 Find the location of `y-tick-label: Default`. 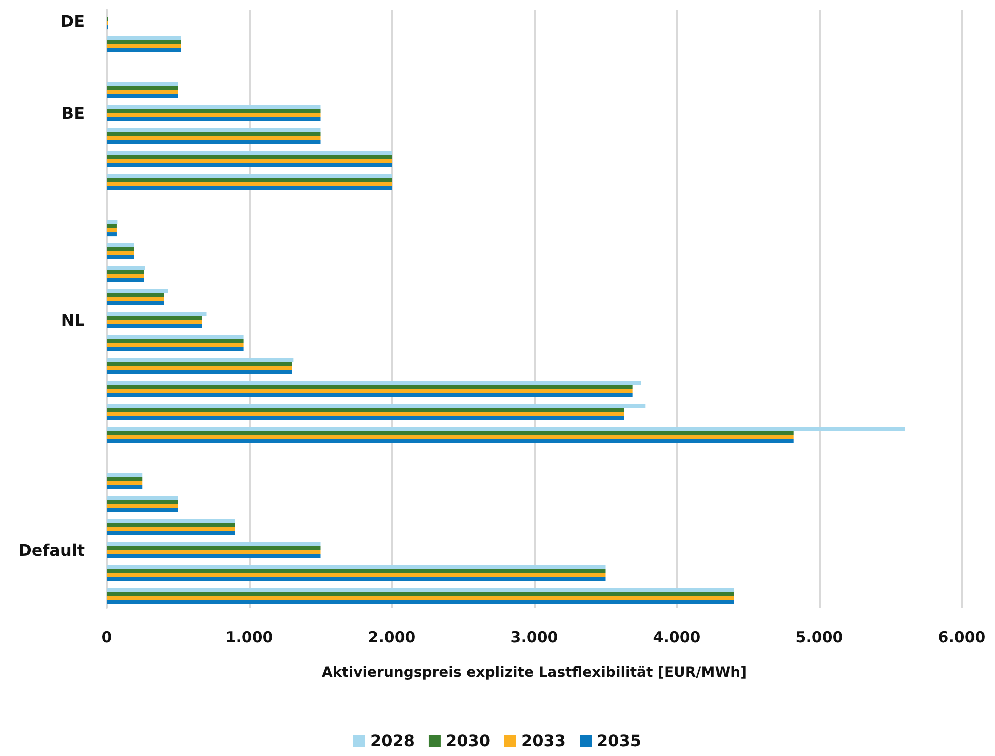

y-tick-label: Default is located at coordinates (52, 550).